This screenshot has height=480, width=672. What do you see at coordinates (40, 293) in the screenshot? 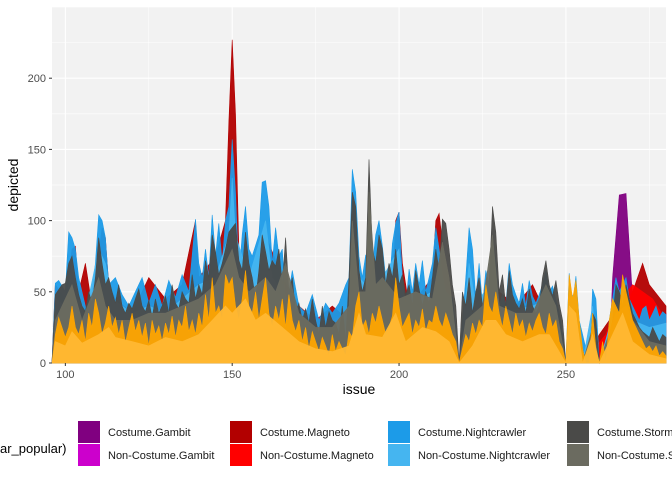
I see `y-tick-label: 50` at bounding box center [40, 293].